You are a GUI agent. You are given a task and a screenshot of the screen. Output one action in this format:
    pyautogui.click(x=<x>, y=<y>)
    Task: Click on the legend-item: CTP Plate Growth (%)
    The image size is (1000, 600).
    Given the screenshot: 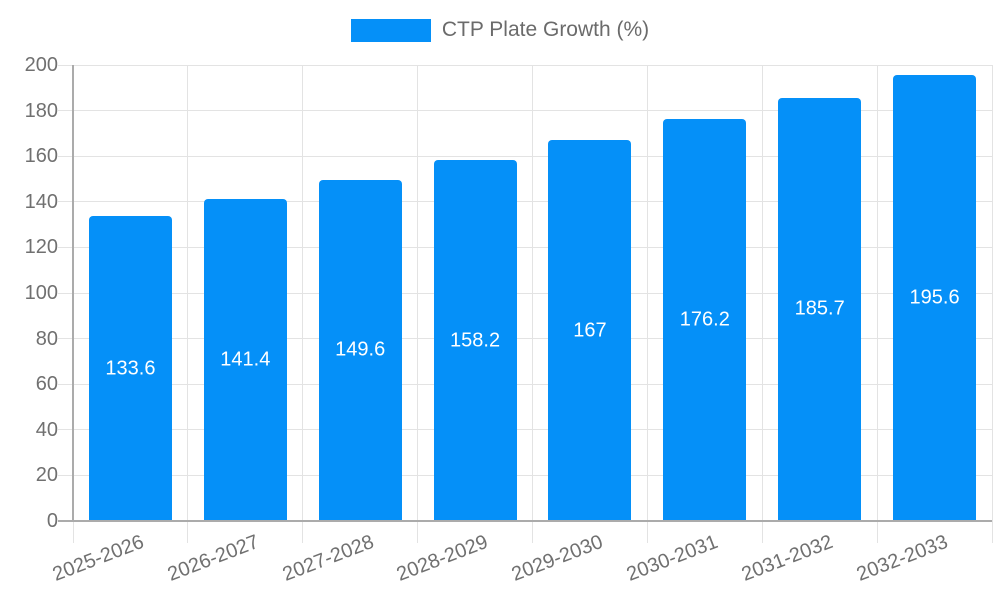 What is the action you would take?
    pyautogui.click(x=500, y=30)
    